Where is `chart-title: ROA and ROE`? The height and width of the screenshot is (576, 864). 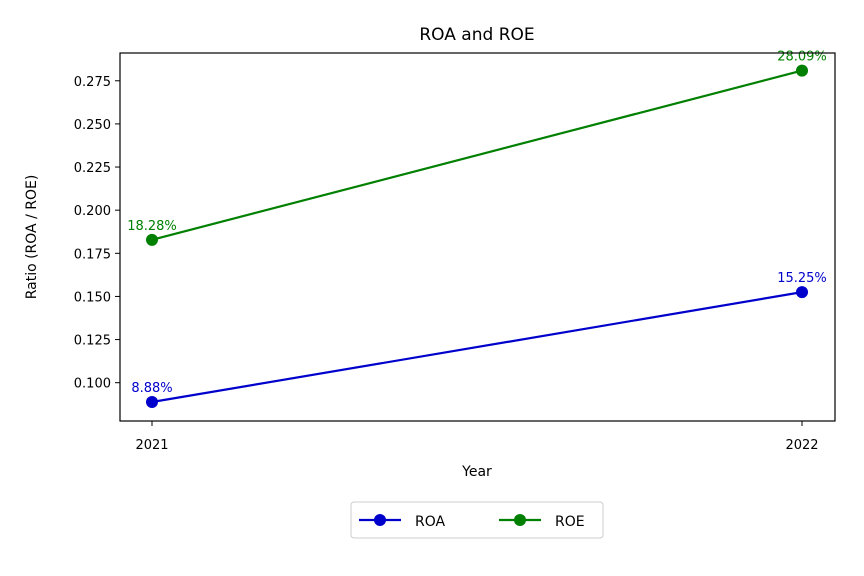 chart-title: ROA and ROE is located at coordinates (476, 35).